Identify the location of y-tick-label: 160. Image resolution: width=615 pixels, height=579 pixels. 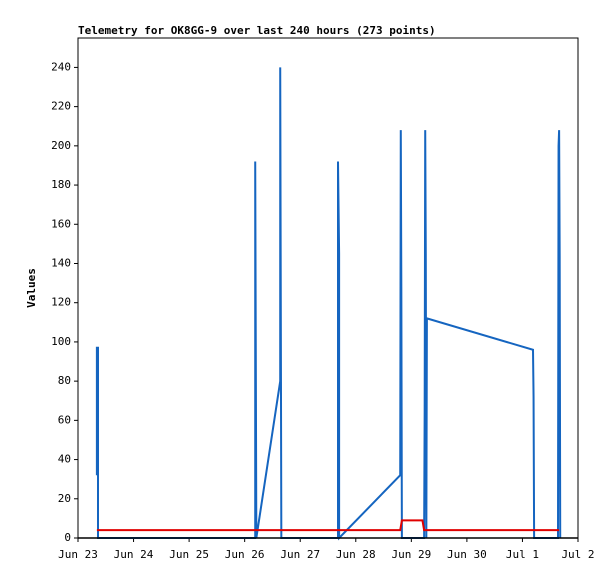
(61, 223).